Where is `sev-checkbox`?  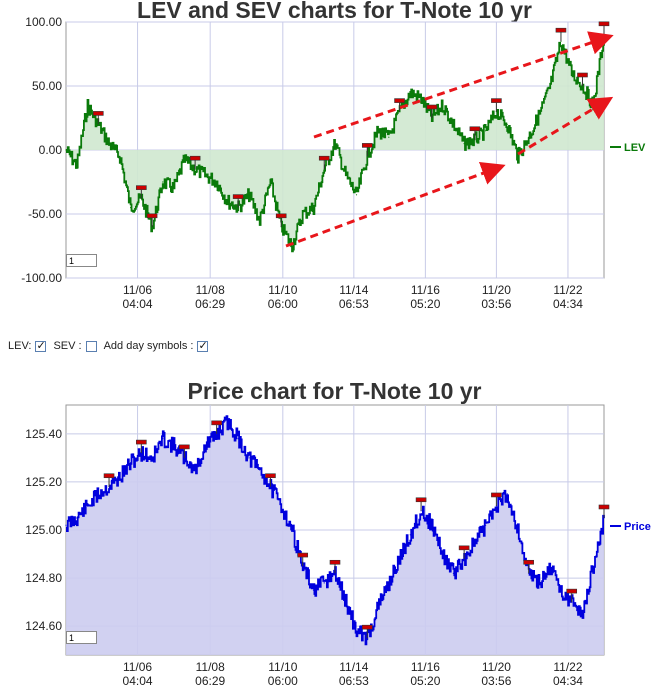
sev-checkbox is located at coordinates (91, 346).